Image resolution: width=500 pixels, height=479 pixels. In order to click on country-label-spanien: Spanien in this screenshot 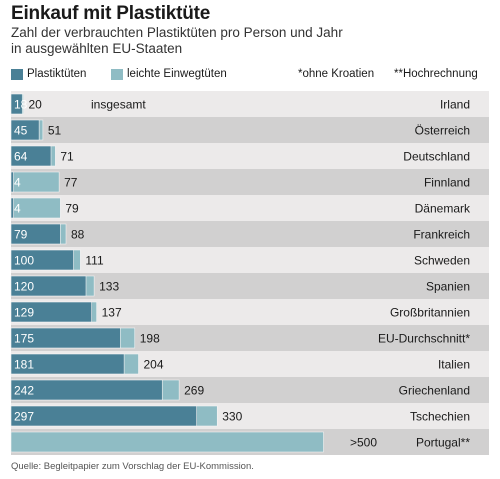, I will do `click(448, 287)`.